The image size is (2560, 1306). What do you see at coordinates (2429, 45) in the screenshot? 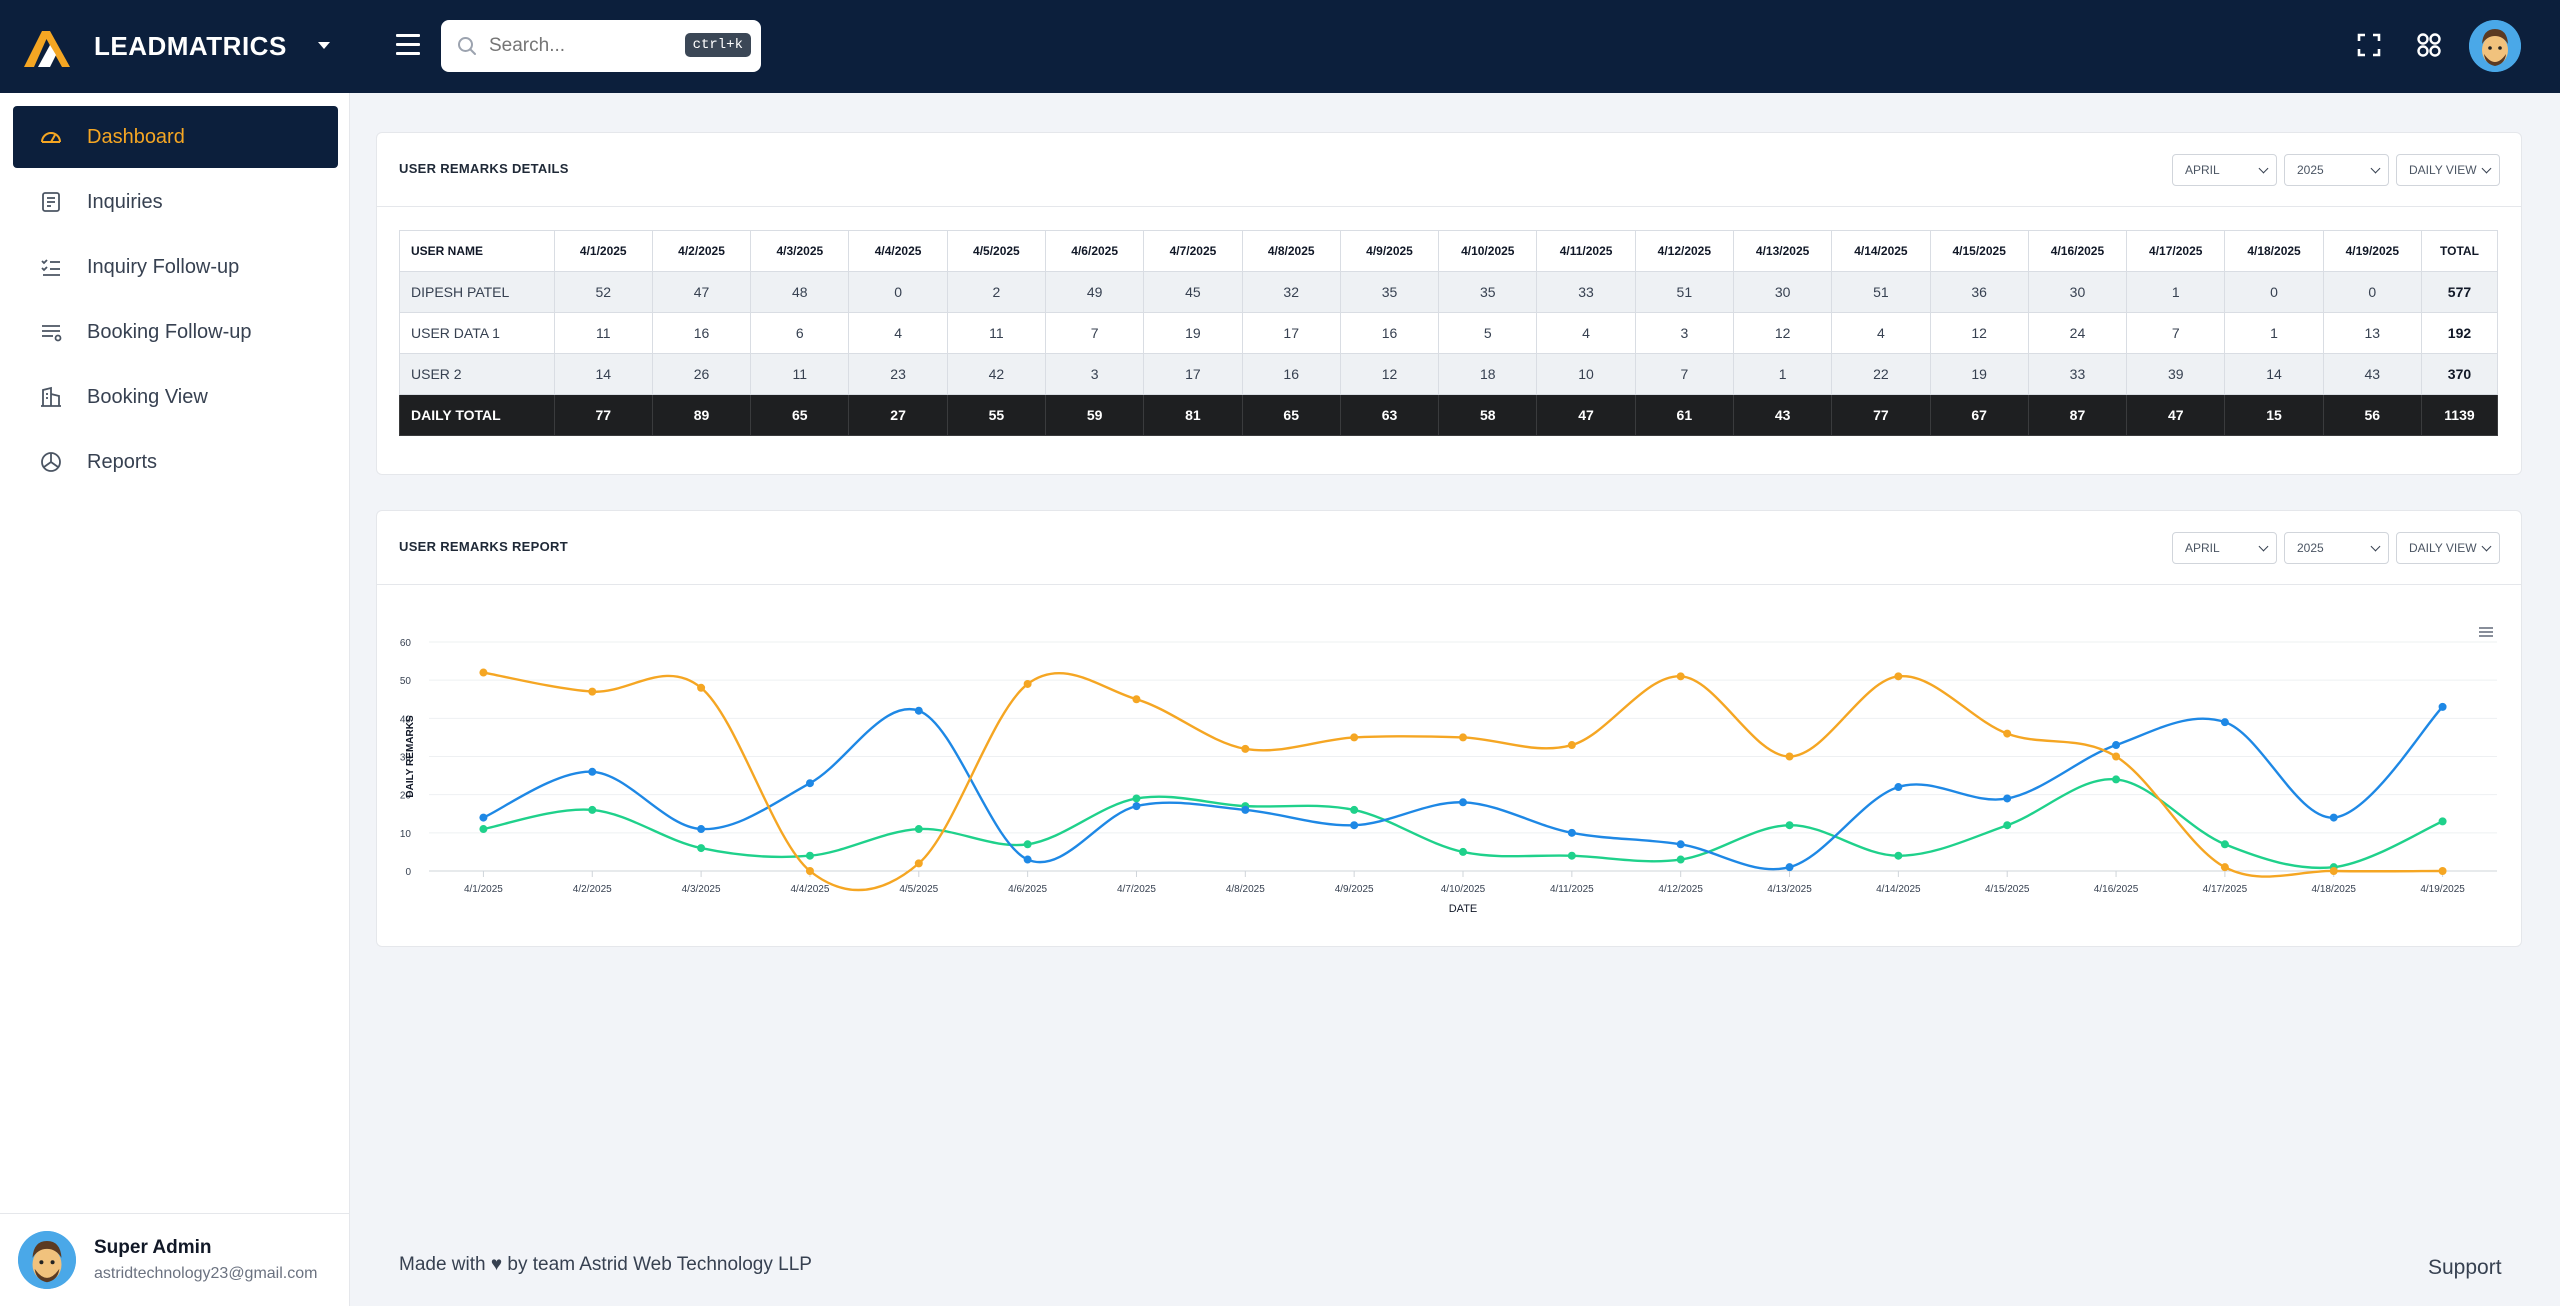
I see `apps-grid-icon` at bounding box center [2429, 45].